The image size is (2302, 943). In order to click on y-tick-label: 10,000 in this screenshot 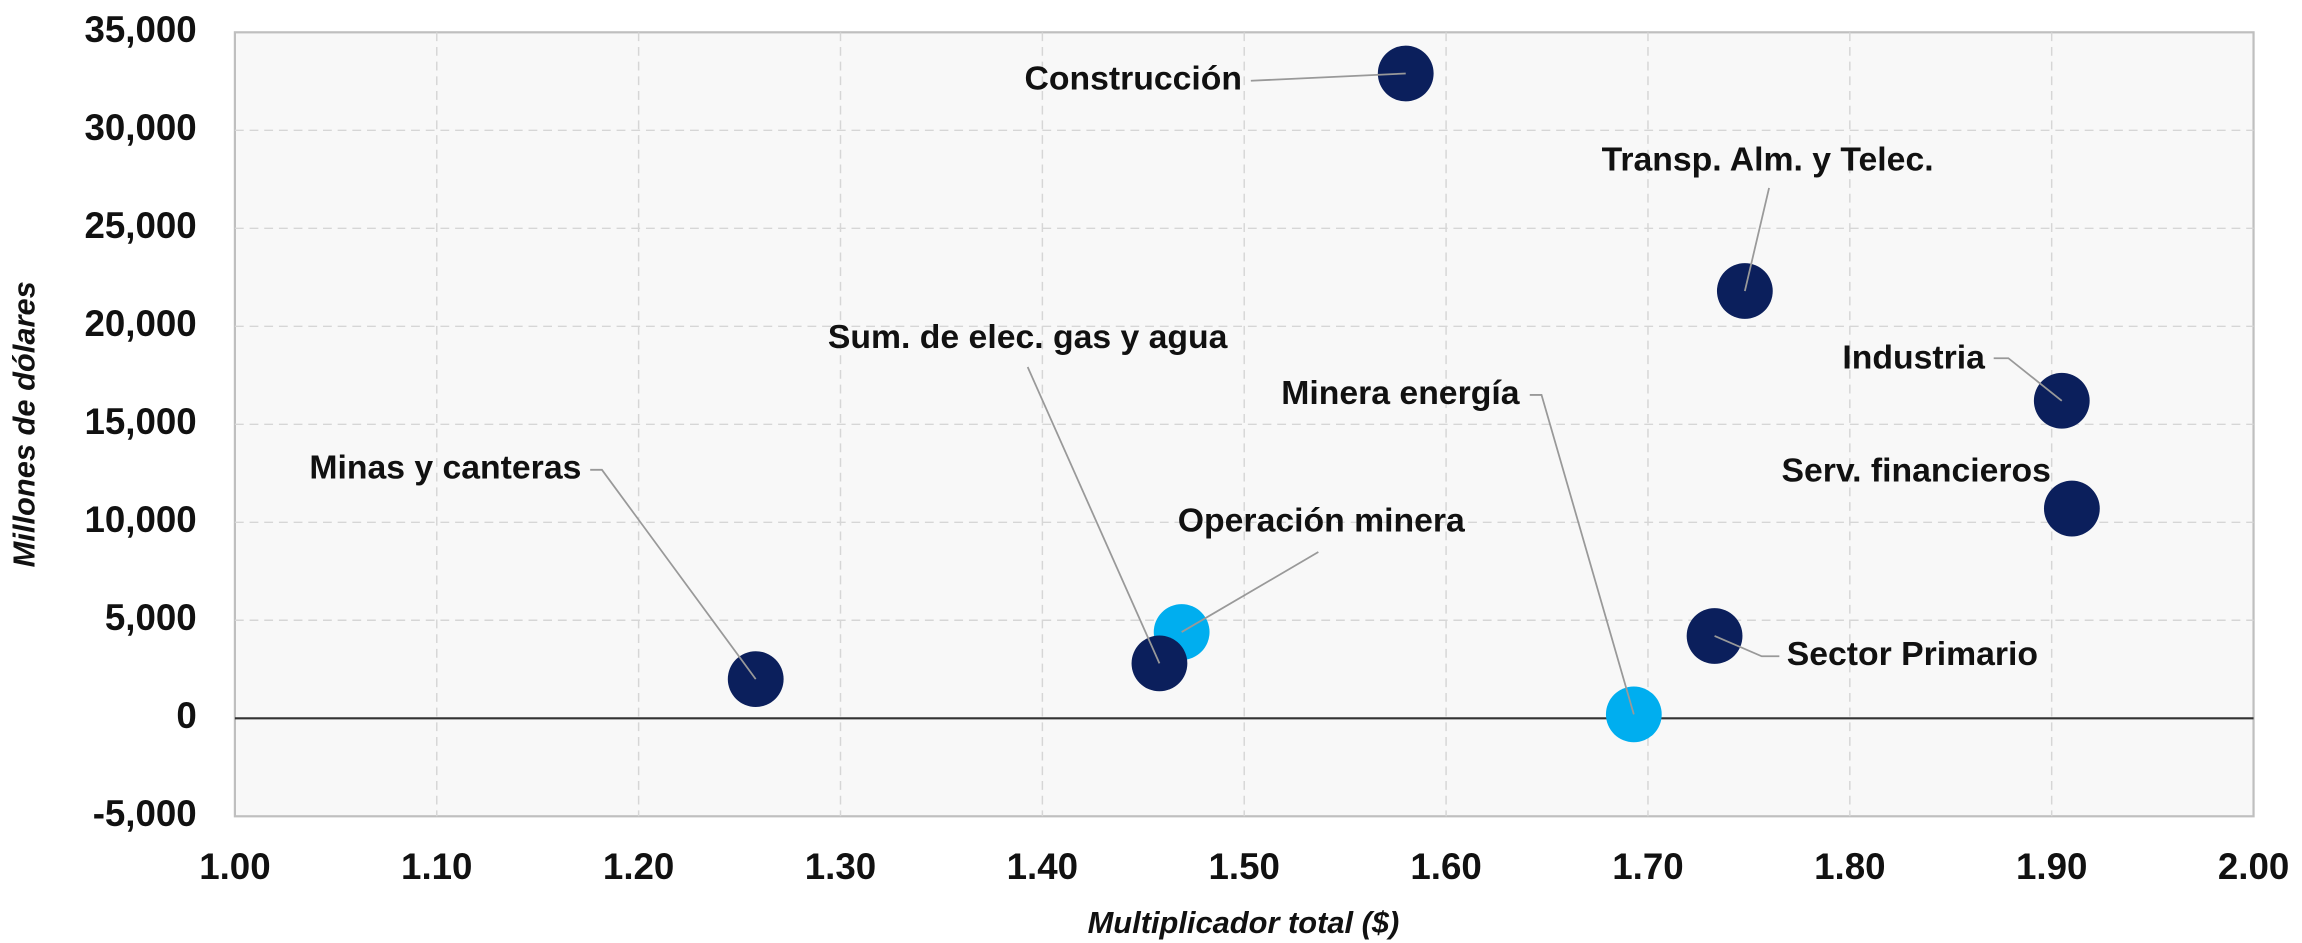, I will do `click(141, 519)`.